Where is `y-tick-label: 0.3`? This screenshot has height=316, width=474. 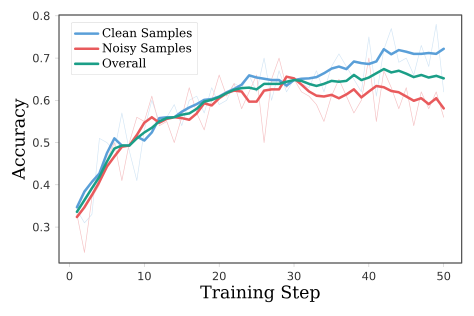 y-tick-label: 0.3 is located at coordinates (41, 227).